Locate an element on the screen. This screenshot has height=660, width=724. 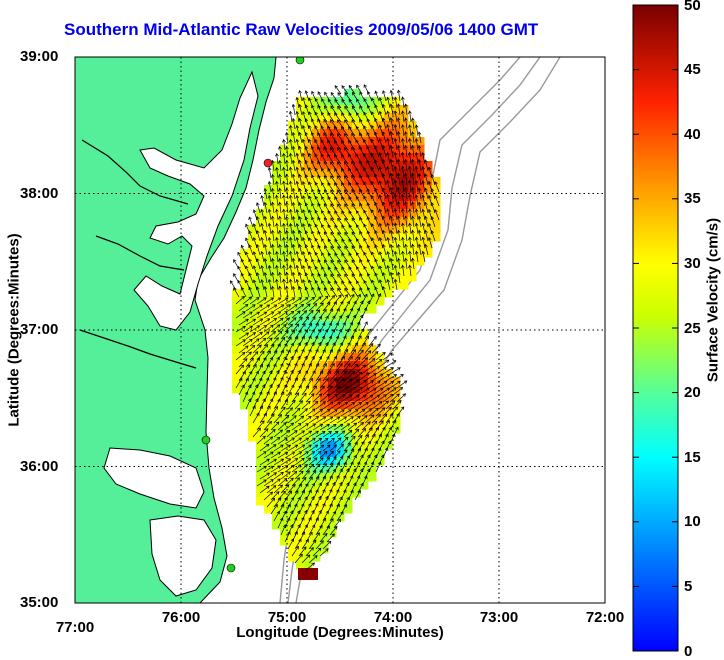
james-river is located at coordinates (138, 349).